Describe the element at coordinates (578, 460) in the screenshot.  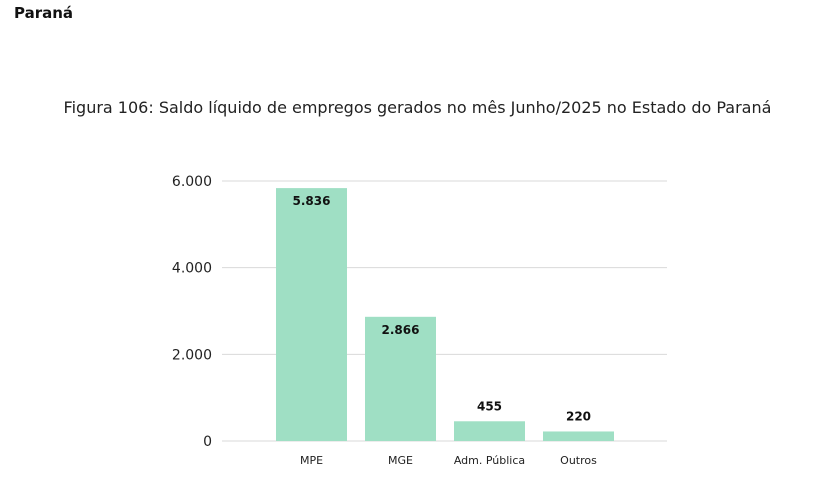
I see `category-label: Outros` at that location.